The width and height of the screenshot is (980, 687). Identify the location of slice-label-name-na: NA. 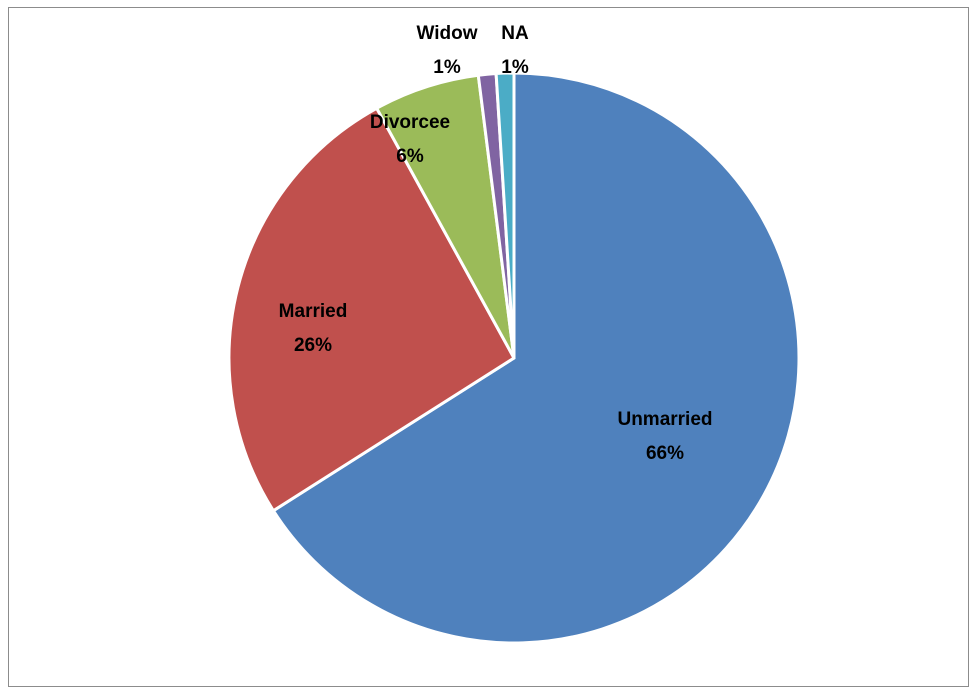
(515, 33).